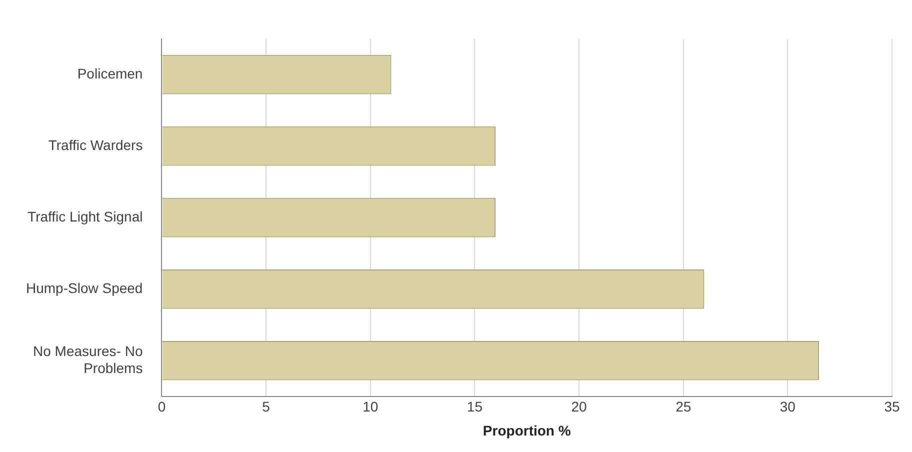  Describe the element at coordinates (110, 73) in the screenshot. I see `y-tick-label: Policemen` at that location.